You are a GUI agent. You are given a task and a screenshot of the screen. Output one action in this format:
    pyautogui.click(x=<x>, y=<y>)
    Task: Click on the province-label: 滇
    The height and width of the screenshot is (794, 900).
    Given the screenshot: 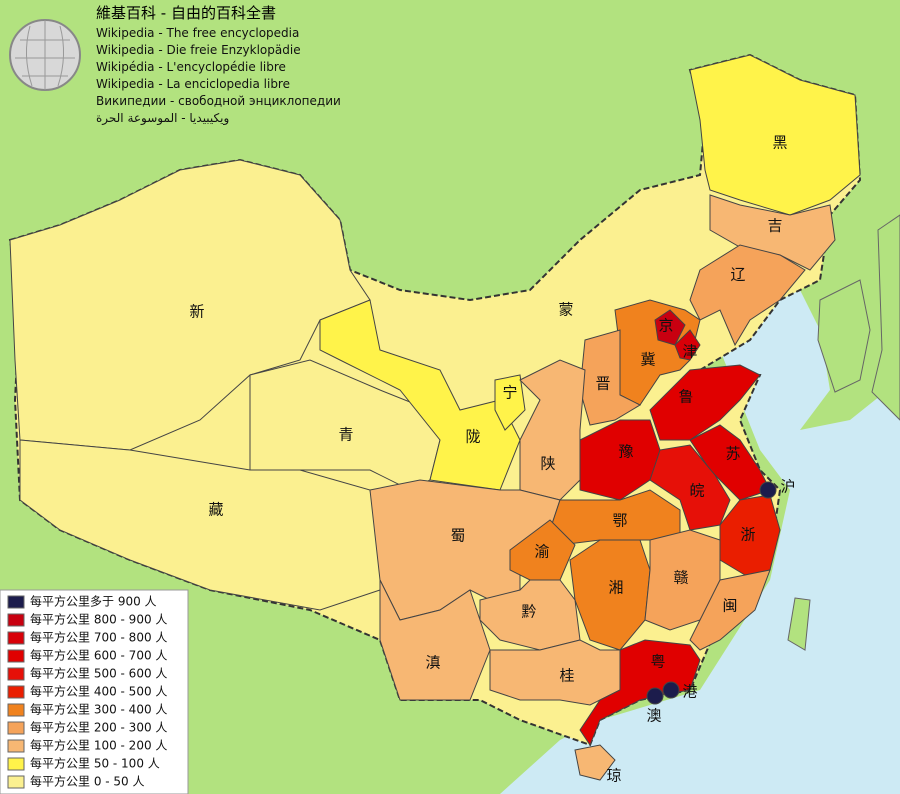 What is the action you would take?
    pyautogui.click(x=432, y=663)
    